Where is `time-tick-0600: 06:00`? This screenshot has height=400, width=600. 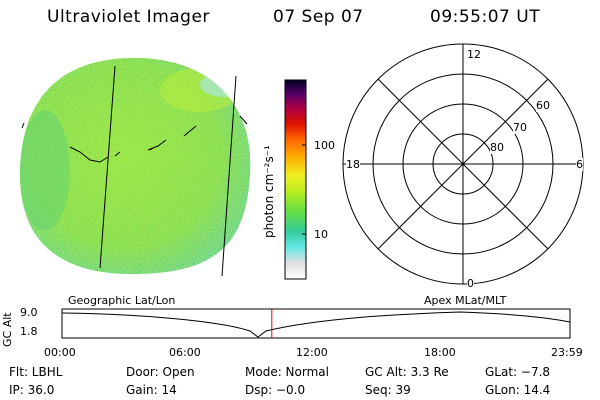 time-tick-0600: 06:00 is located at coordinates (185, 352).